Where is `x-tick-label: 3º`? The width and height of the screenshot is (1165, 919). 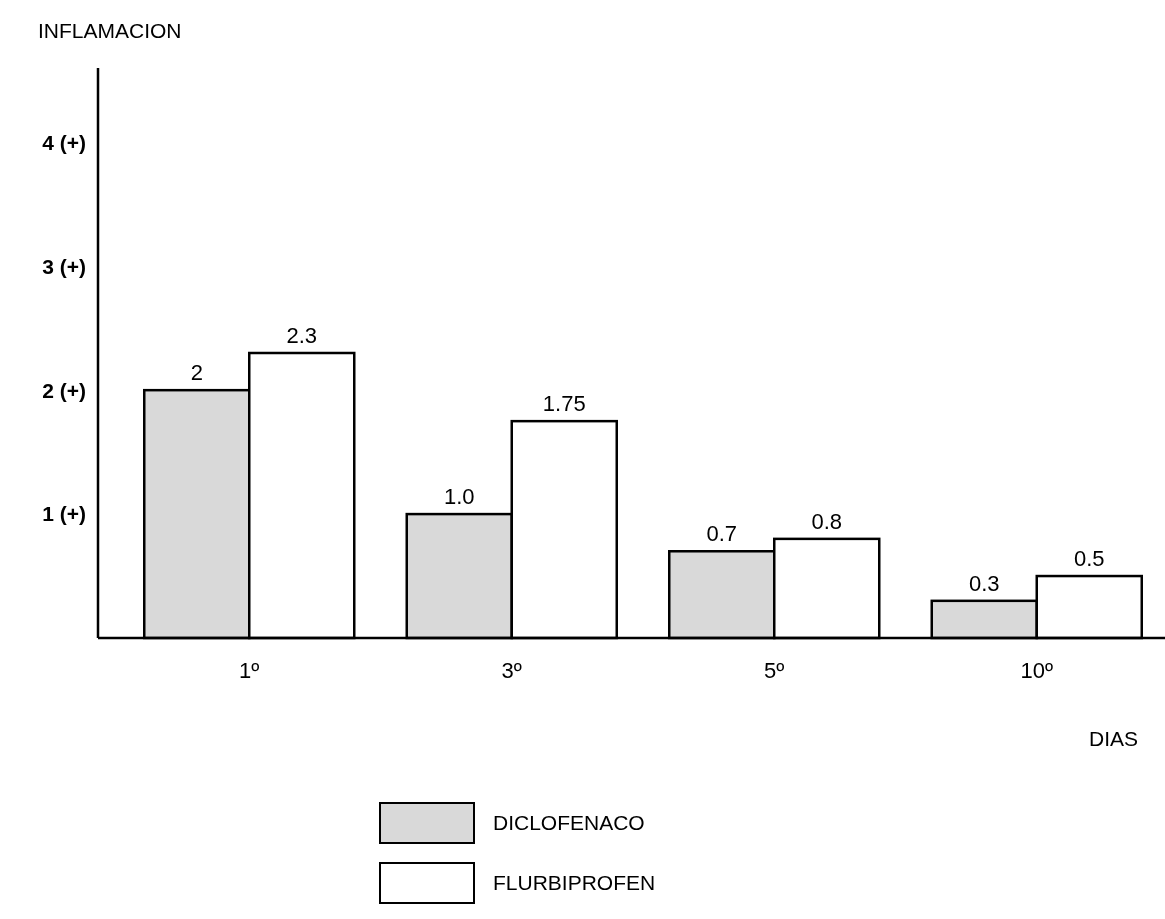
x-tick-label: 3º is located at coordinates (511, 670).